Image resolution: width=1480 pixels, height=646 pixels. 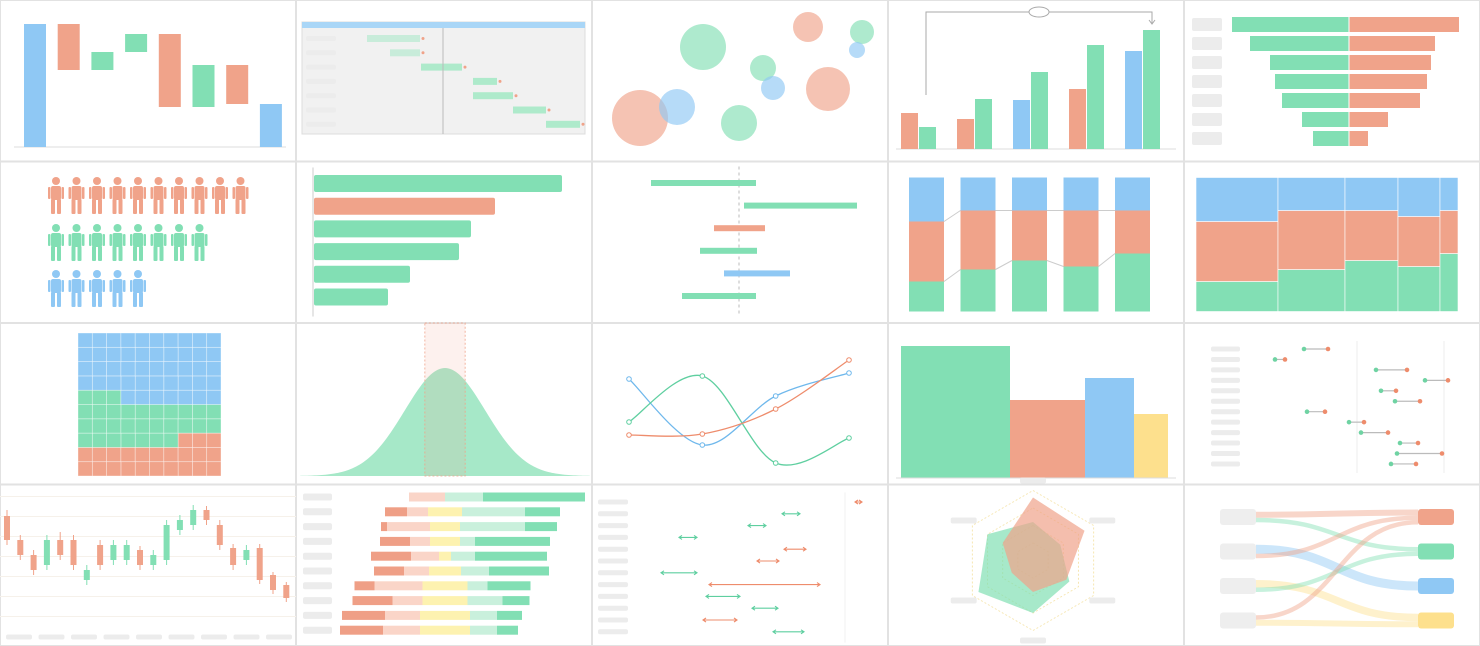 I want to click on bracket-badge, so click(x=1039, y=12).